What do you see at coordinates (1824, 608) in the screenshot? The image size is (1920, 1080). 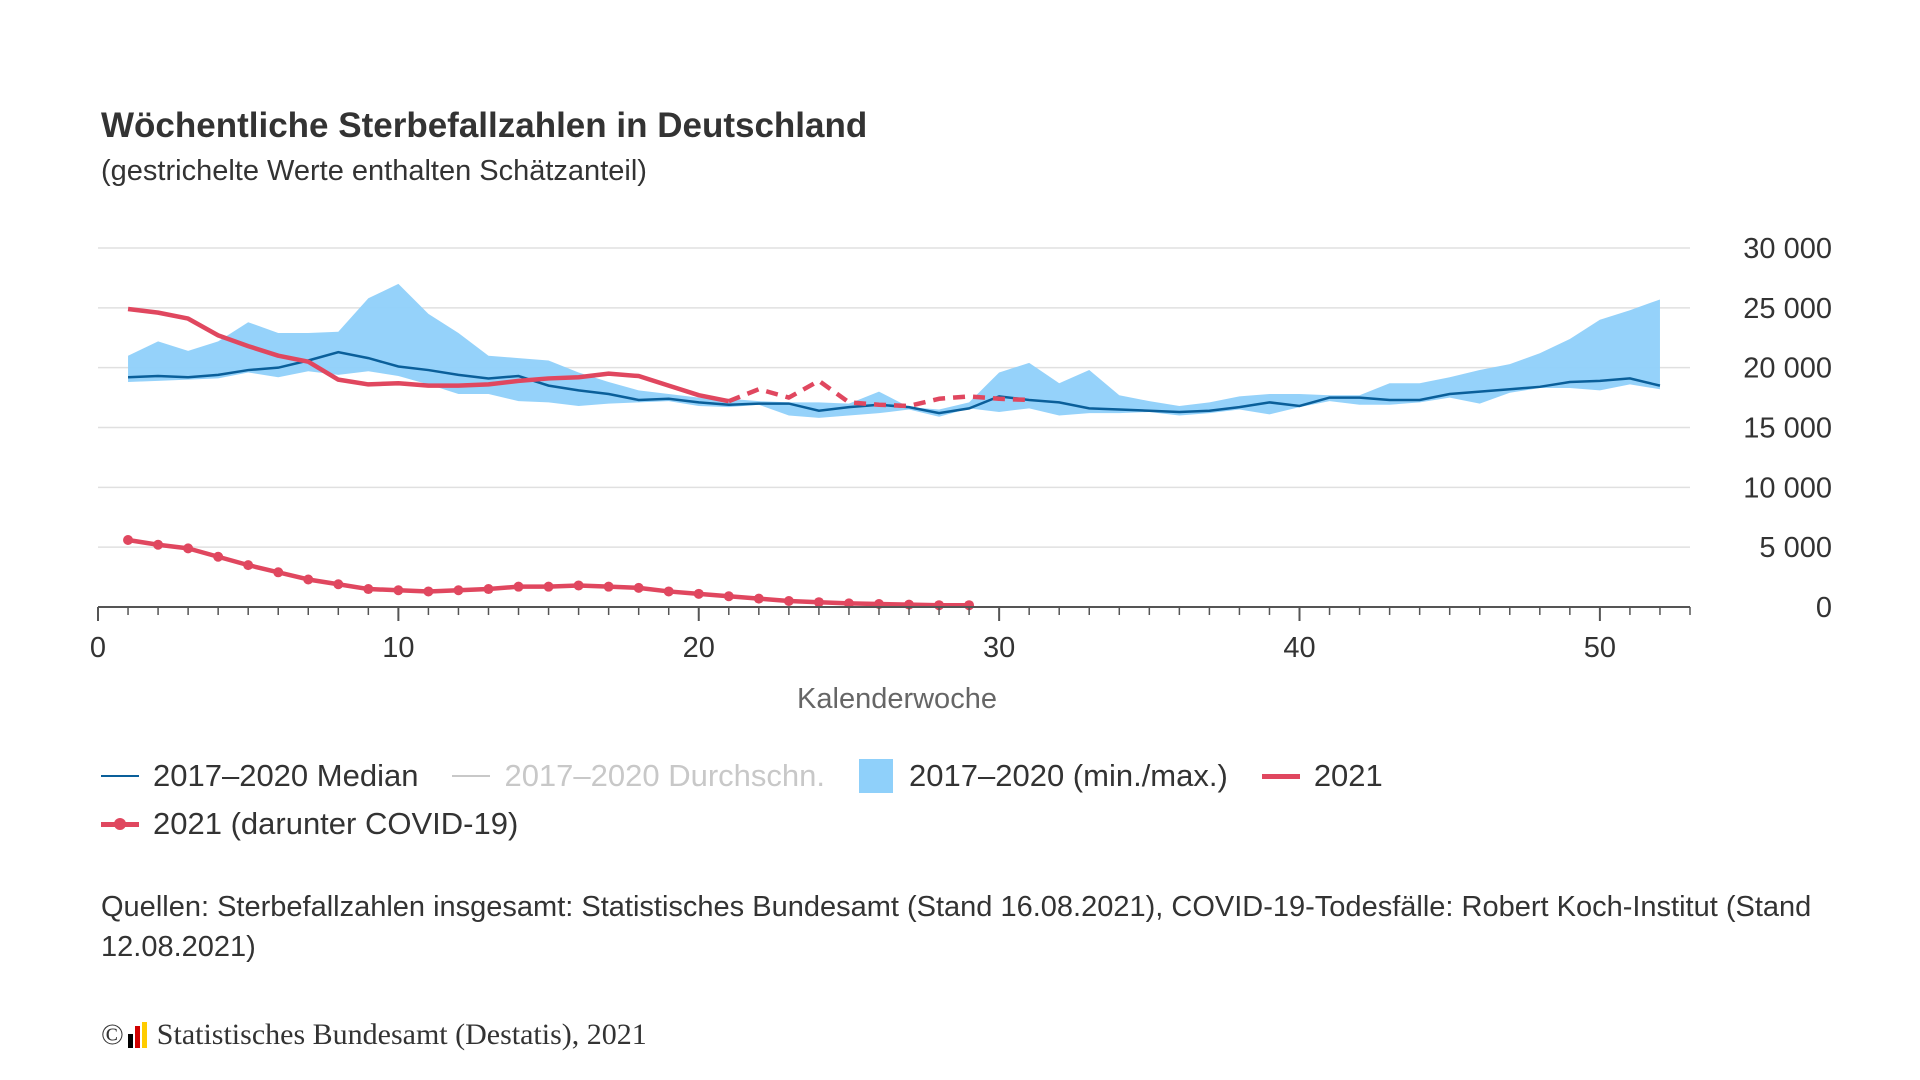 I see `y-tick-label: 0` at bounding box center [1824, 608].